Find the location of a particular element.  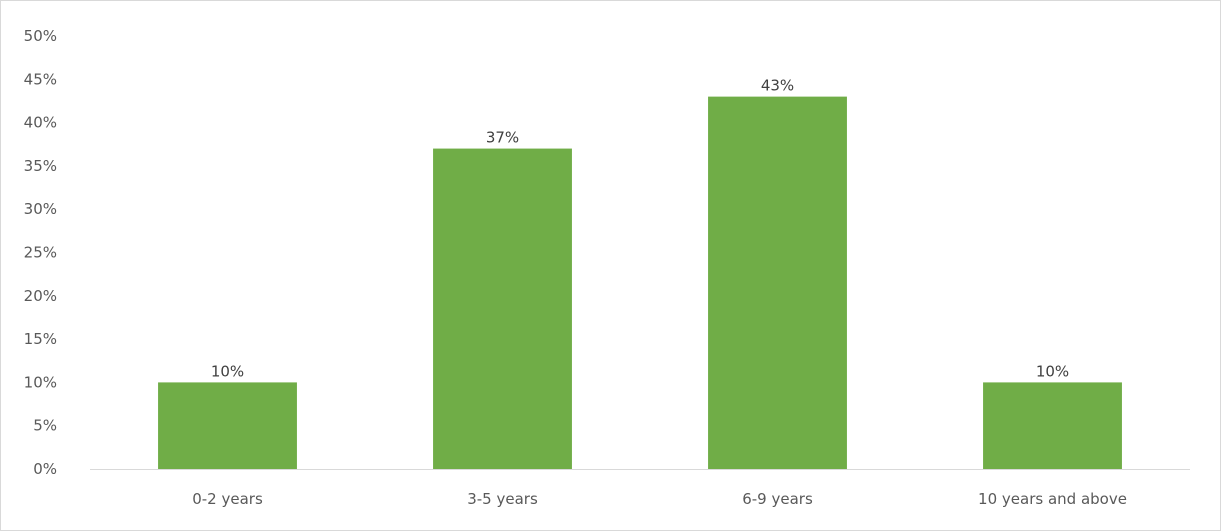

x-tick-label: 0-2 years is located at coordinates (227, 499).